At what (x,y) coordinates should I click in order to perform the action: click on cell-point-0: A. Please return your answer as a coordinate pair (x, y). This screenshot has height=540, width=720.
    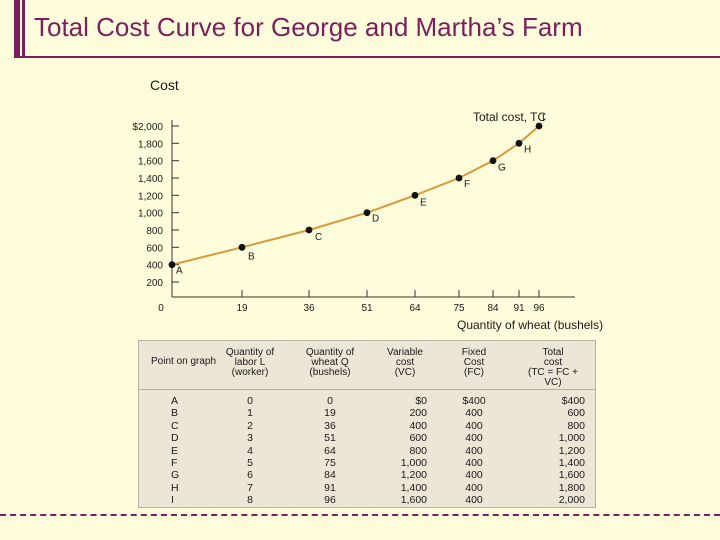
    Looking at the image, I should click on (175, 401).